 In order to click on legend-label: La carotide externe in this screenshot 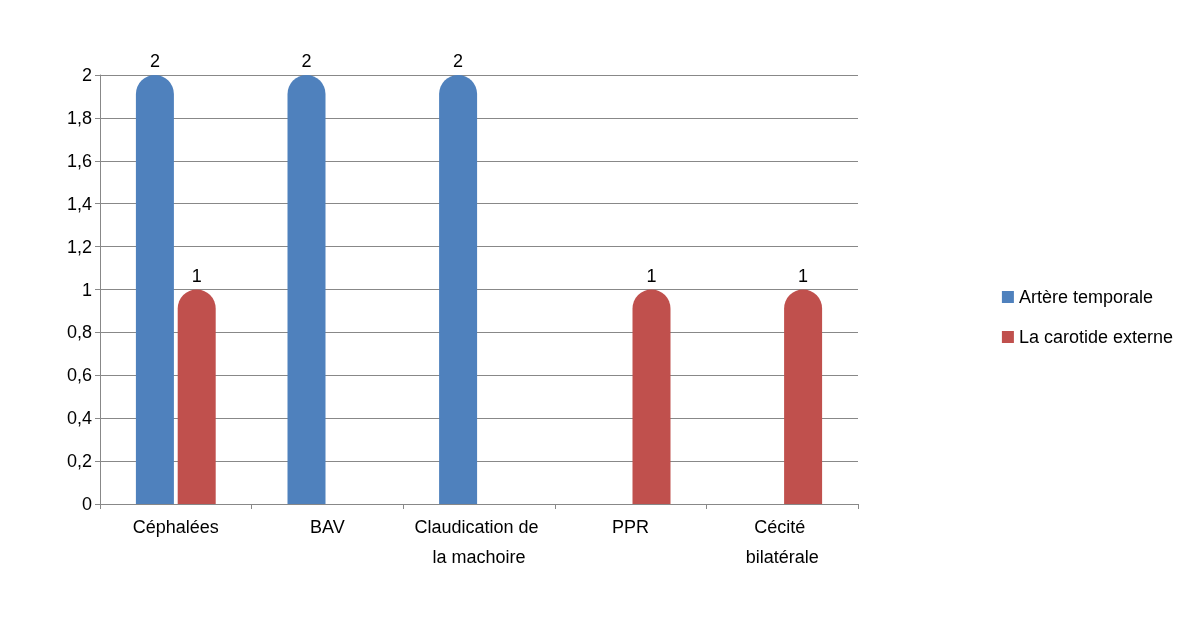, I will do `click(1096, 337)`.